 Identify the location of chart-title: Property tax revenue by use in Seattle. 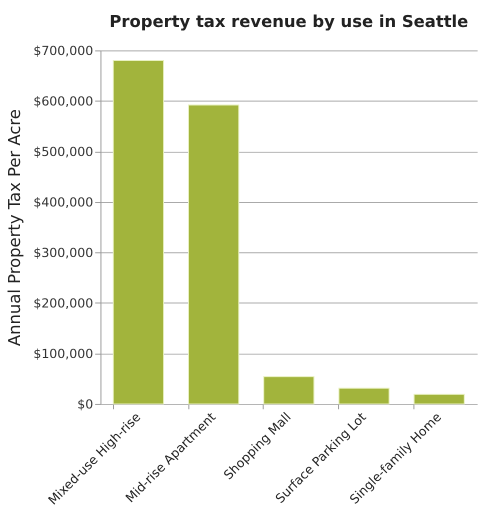
(288, 22).